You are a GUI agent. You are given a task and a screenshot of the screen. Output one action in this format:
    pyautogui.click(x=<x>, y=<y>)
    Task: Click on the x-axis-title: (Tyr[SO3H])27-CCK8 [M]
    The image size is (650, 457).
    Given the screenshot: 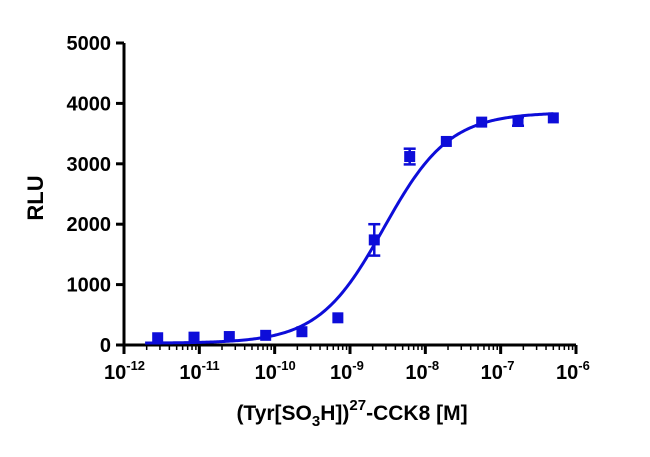 What is the action you would take?
    pyautogui.click(x=351, y=413)
    